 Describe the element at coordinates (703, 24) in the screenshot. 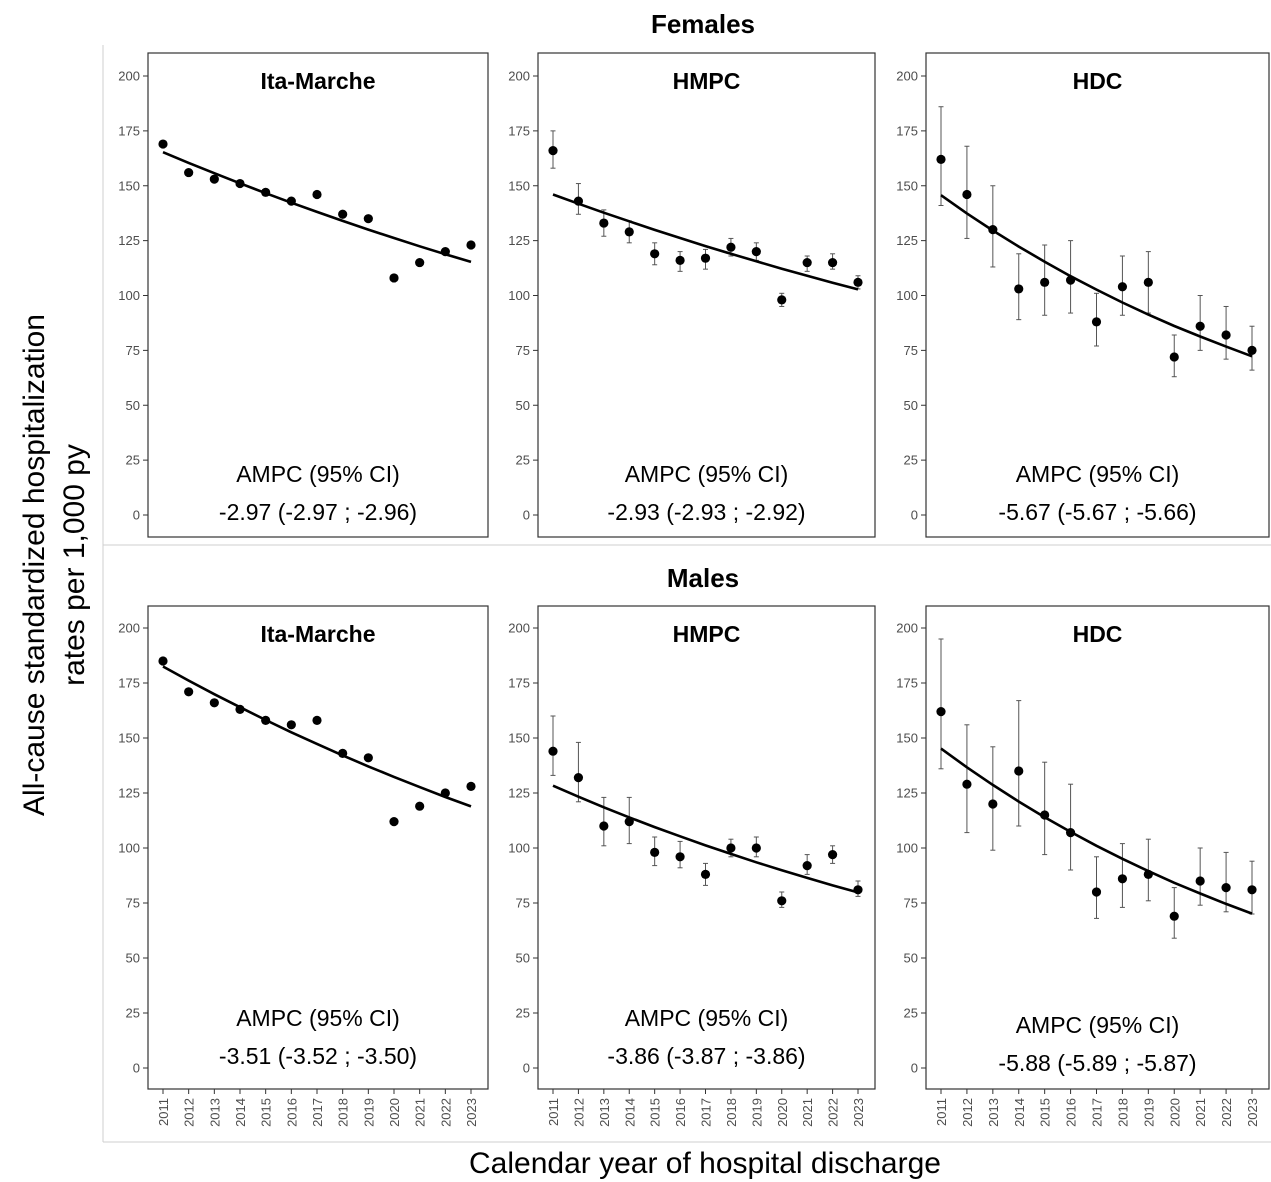

I see `row-title-females: Females` at that location.